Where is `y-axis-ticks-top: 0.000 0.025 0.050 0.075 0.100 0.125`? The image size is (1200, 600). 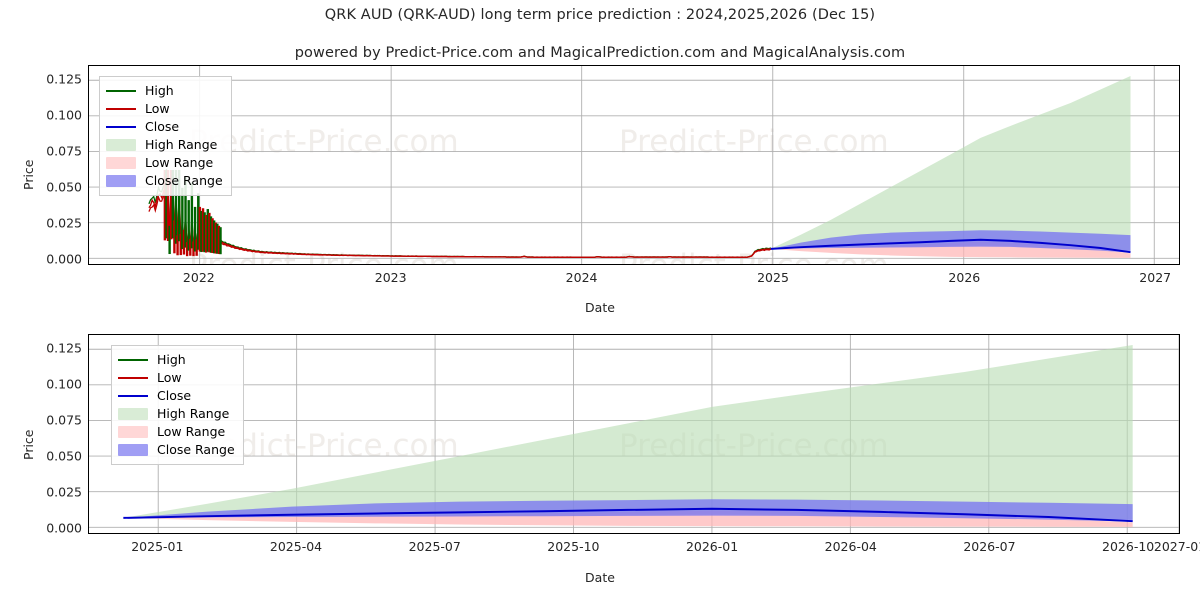
y-axis-ticks-top: 0.000 0.025 0.050 0.075 0.100 0.125 is located at coordinates (45, 166).